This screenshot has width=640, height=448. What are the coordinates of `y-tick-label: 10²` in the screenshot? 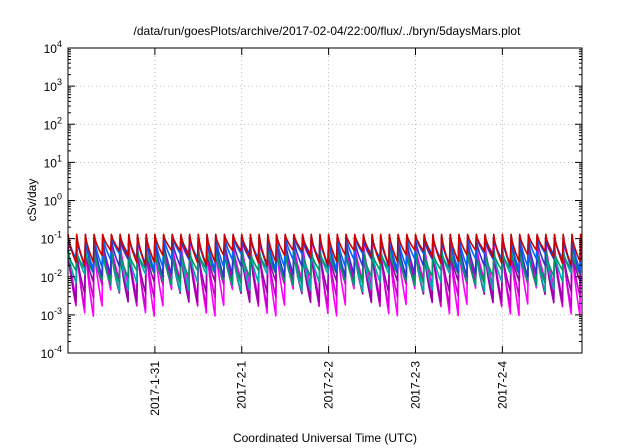 It's located at (53, 123).